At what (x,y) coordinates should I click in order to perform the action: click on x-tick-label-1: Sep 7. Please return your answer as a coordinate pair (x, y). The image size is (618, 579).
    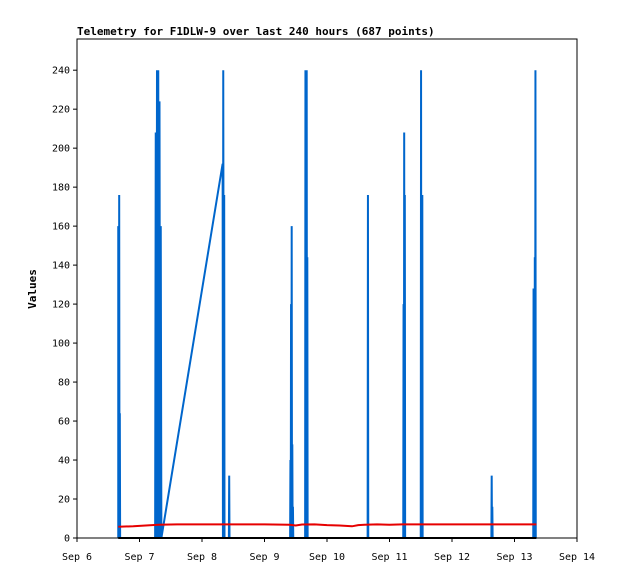
    Looking at the image, I should click on (139, 557).